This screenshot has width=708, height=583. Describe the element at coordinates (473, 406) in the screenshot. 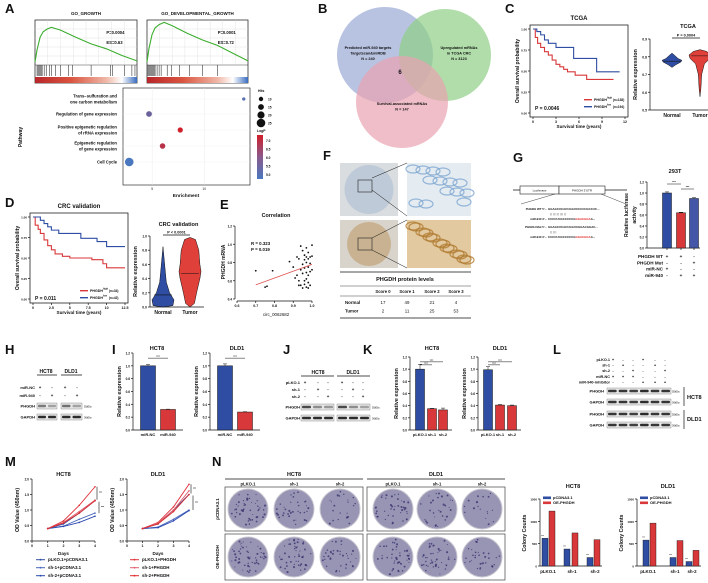

I see `y-tick-label: 0.4` at that location.